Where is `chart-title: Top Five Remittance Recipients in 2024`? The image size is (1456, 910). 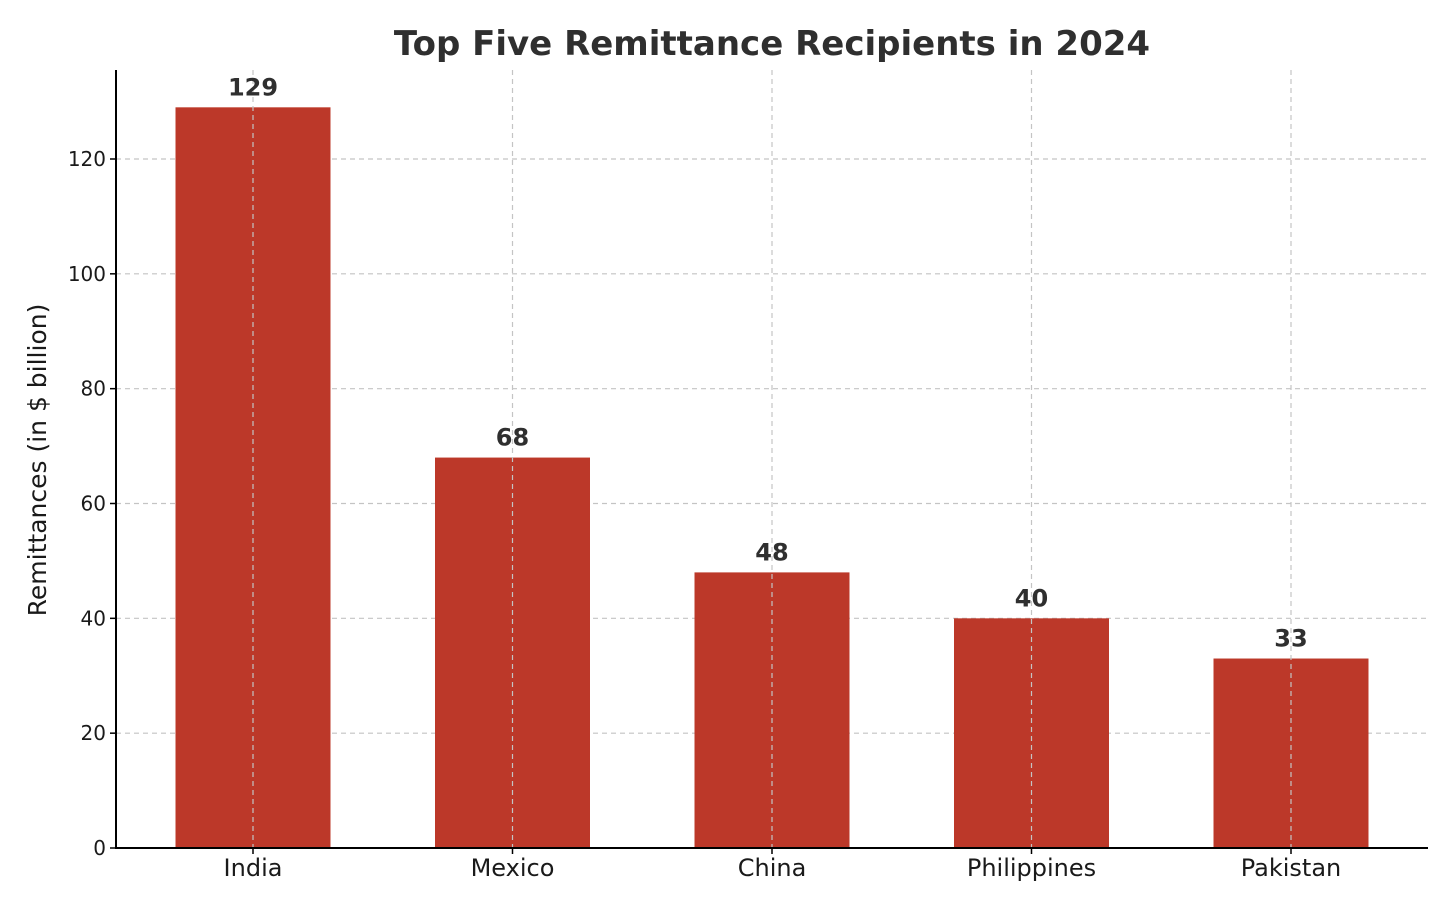
chart-title: Top Five Remittance Recipients in 2024 is located at coordinates (772, 44).